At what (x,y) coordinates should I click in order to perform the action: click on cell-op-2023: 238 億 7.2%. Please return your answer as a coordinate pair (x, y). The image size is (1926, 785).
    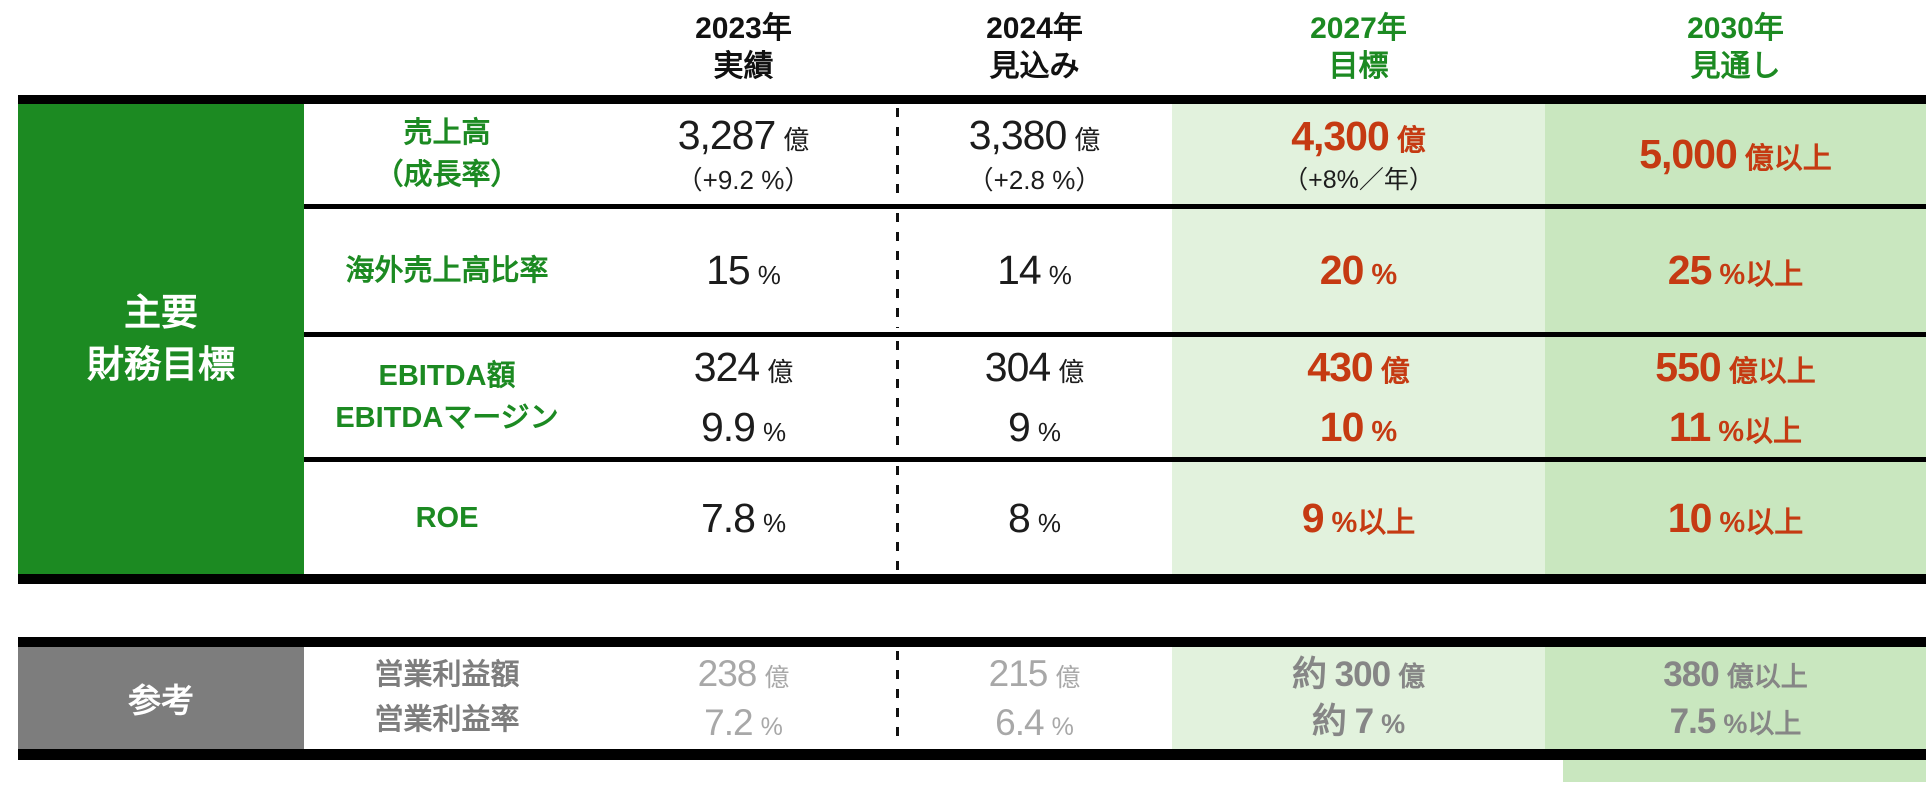
    Looking at the image, I should click on (743, 698).